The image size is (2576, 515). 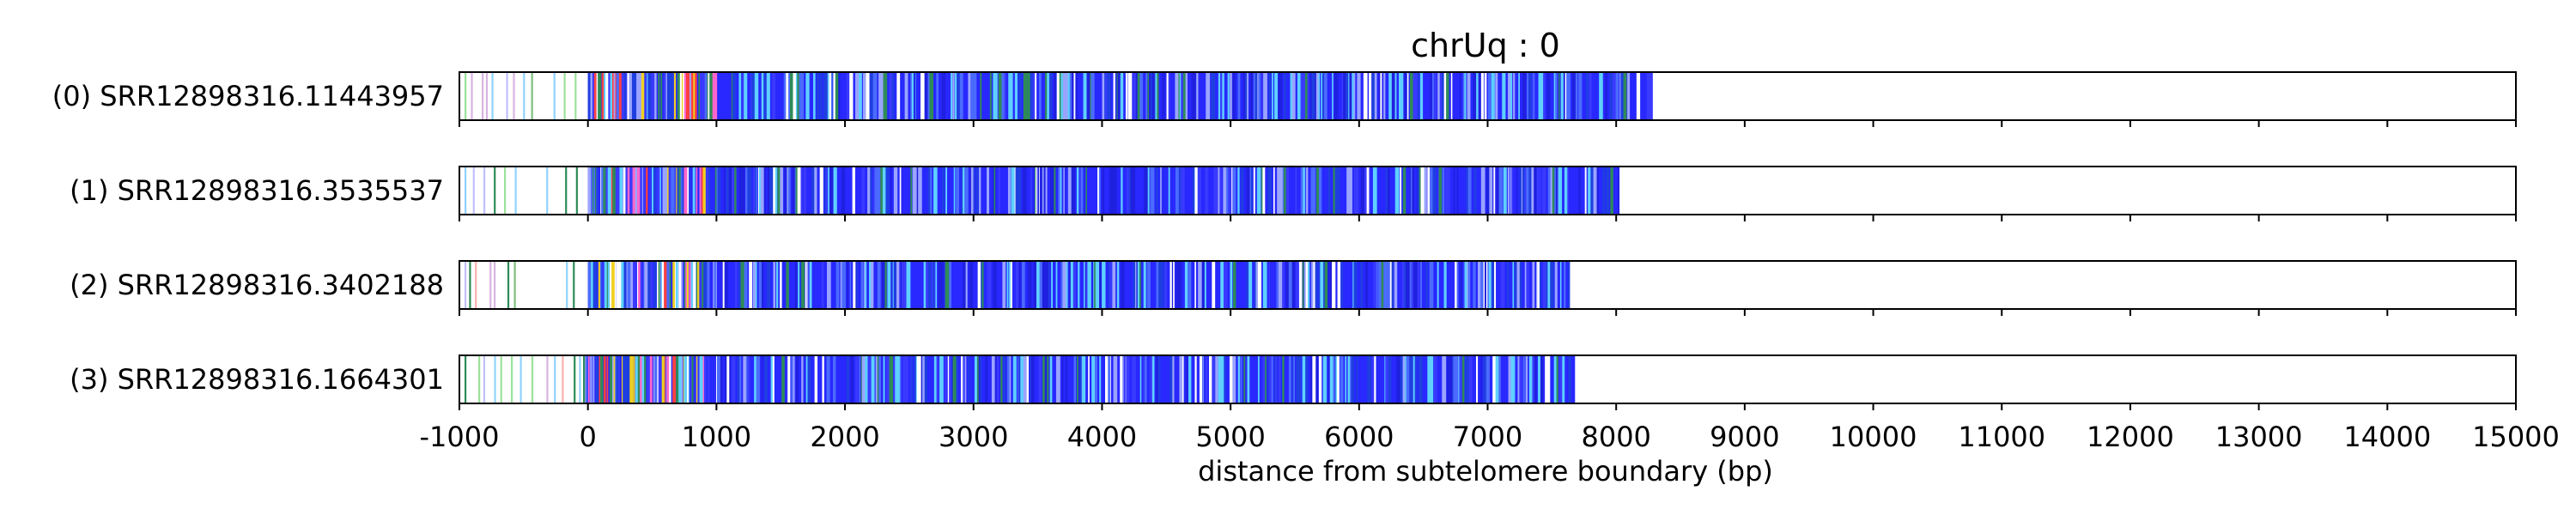 What do you see at coordinates (1873, 437) in the screenshot?
I see `x-tick-label: 10000` at bounding box center [1873, 437].